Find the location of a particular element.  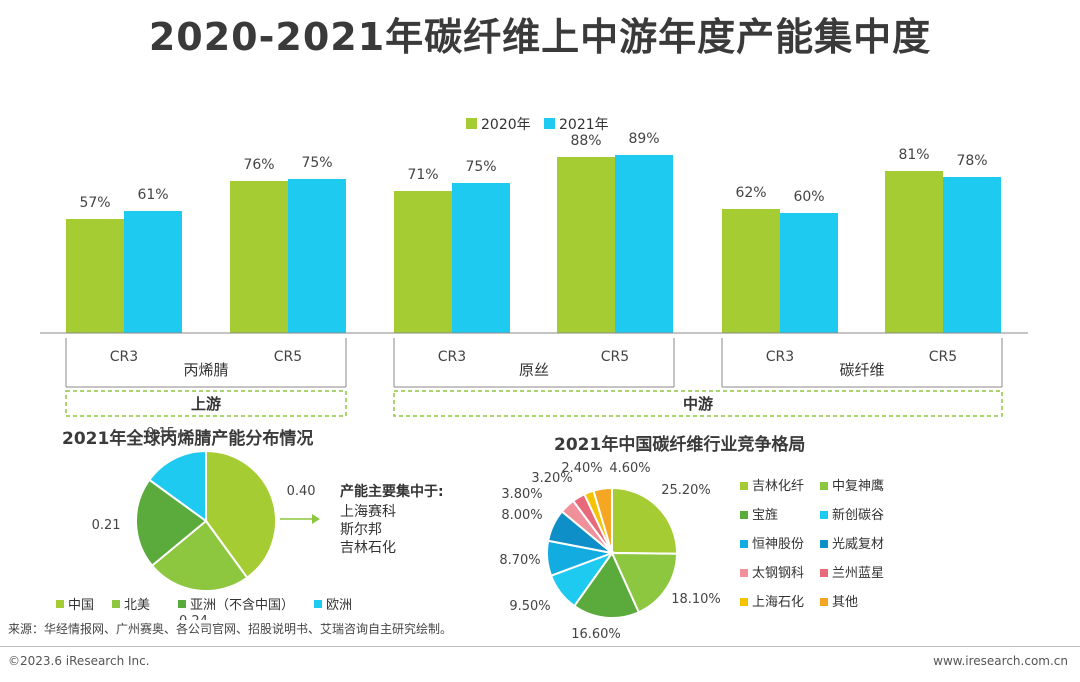

segment-label-0: 上游 is located at coordinates (206, 404).